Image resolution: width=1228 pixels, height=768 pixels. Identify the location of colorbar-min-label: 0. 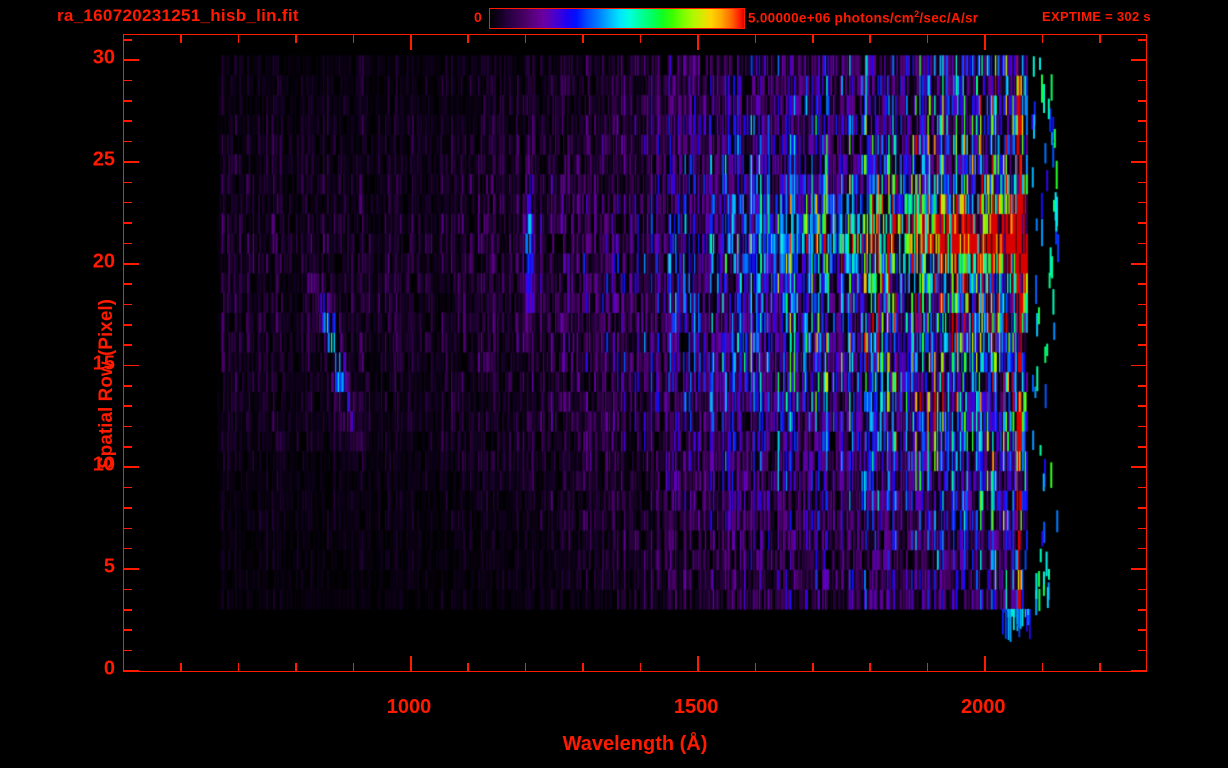
(478, 17).